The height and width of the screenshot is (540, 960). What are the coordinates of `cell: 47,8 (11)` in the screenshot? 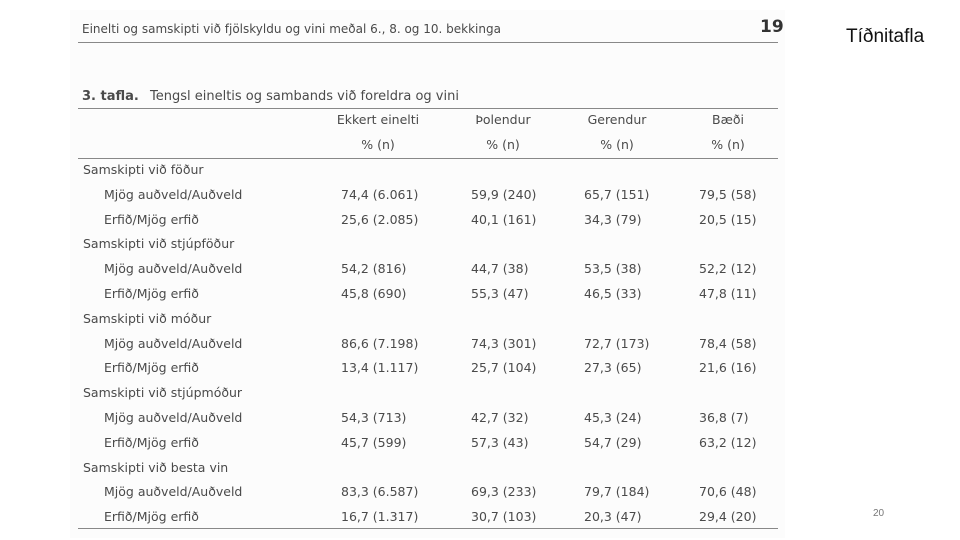 It's located at (728, 293).